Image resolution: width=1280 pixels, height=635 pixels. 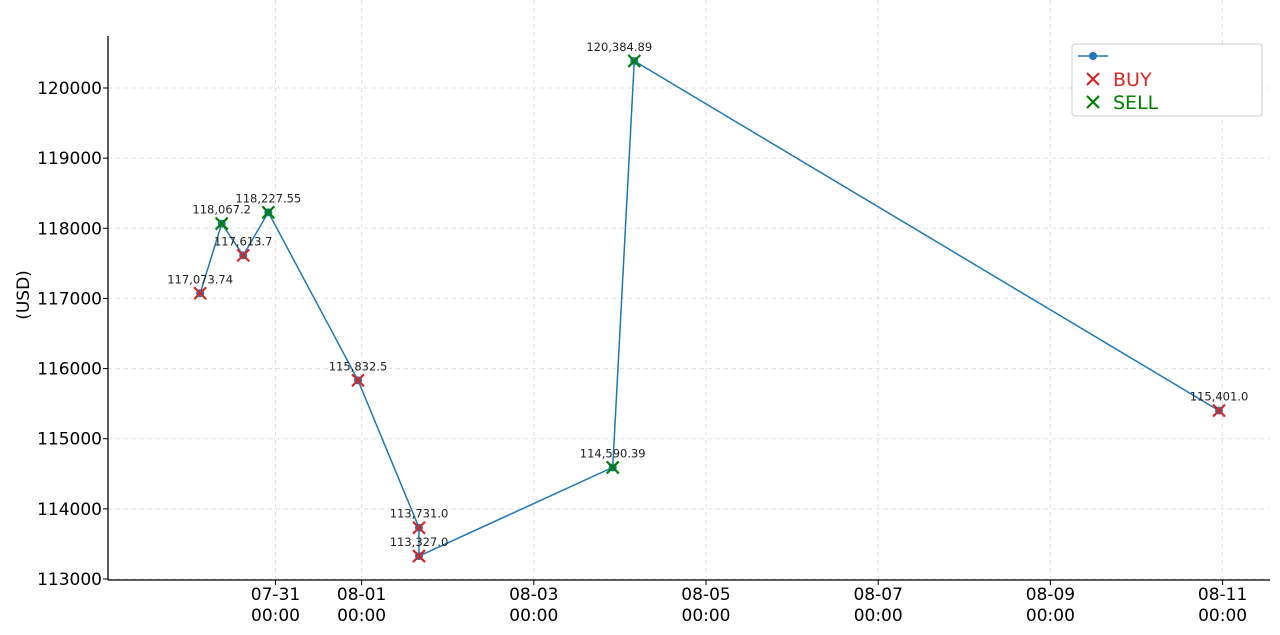 What do you see at coordinates (533, 595) in the screenshot?
I see `x-tick-date: 08-03` at bounding box center [533, 595].